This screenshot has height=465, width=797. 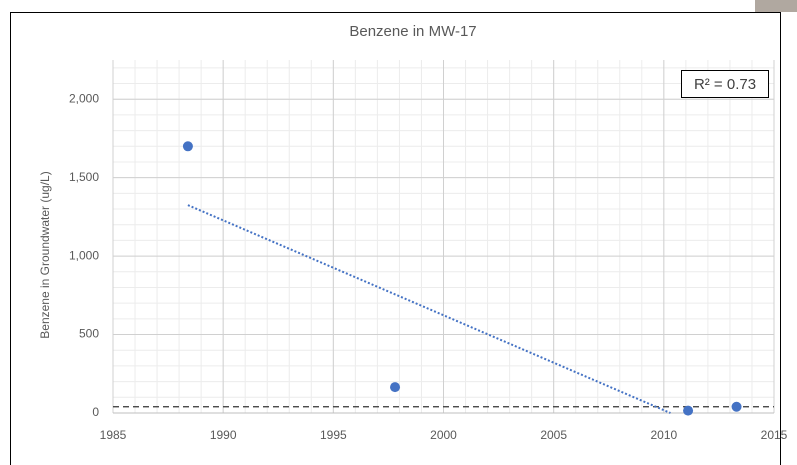 I want to click on x-tick-label: 2000, so click(x=443, y=435).